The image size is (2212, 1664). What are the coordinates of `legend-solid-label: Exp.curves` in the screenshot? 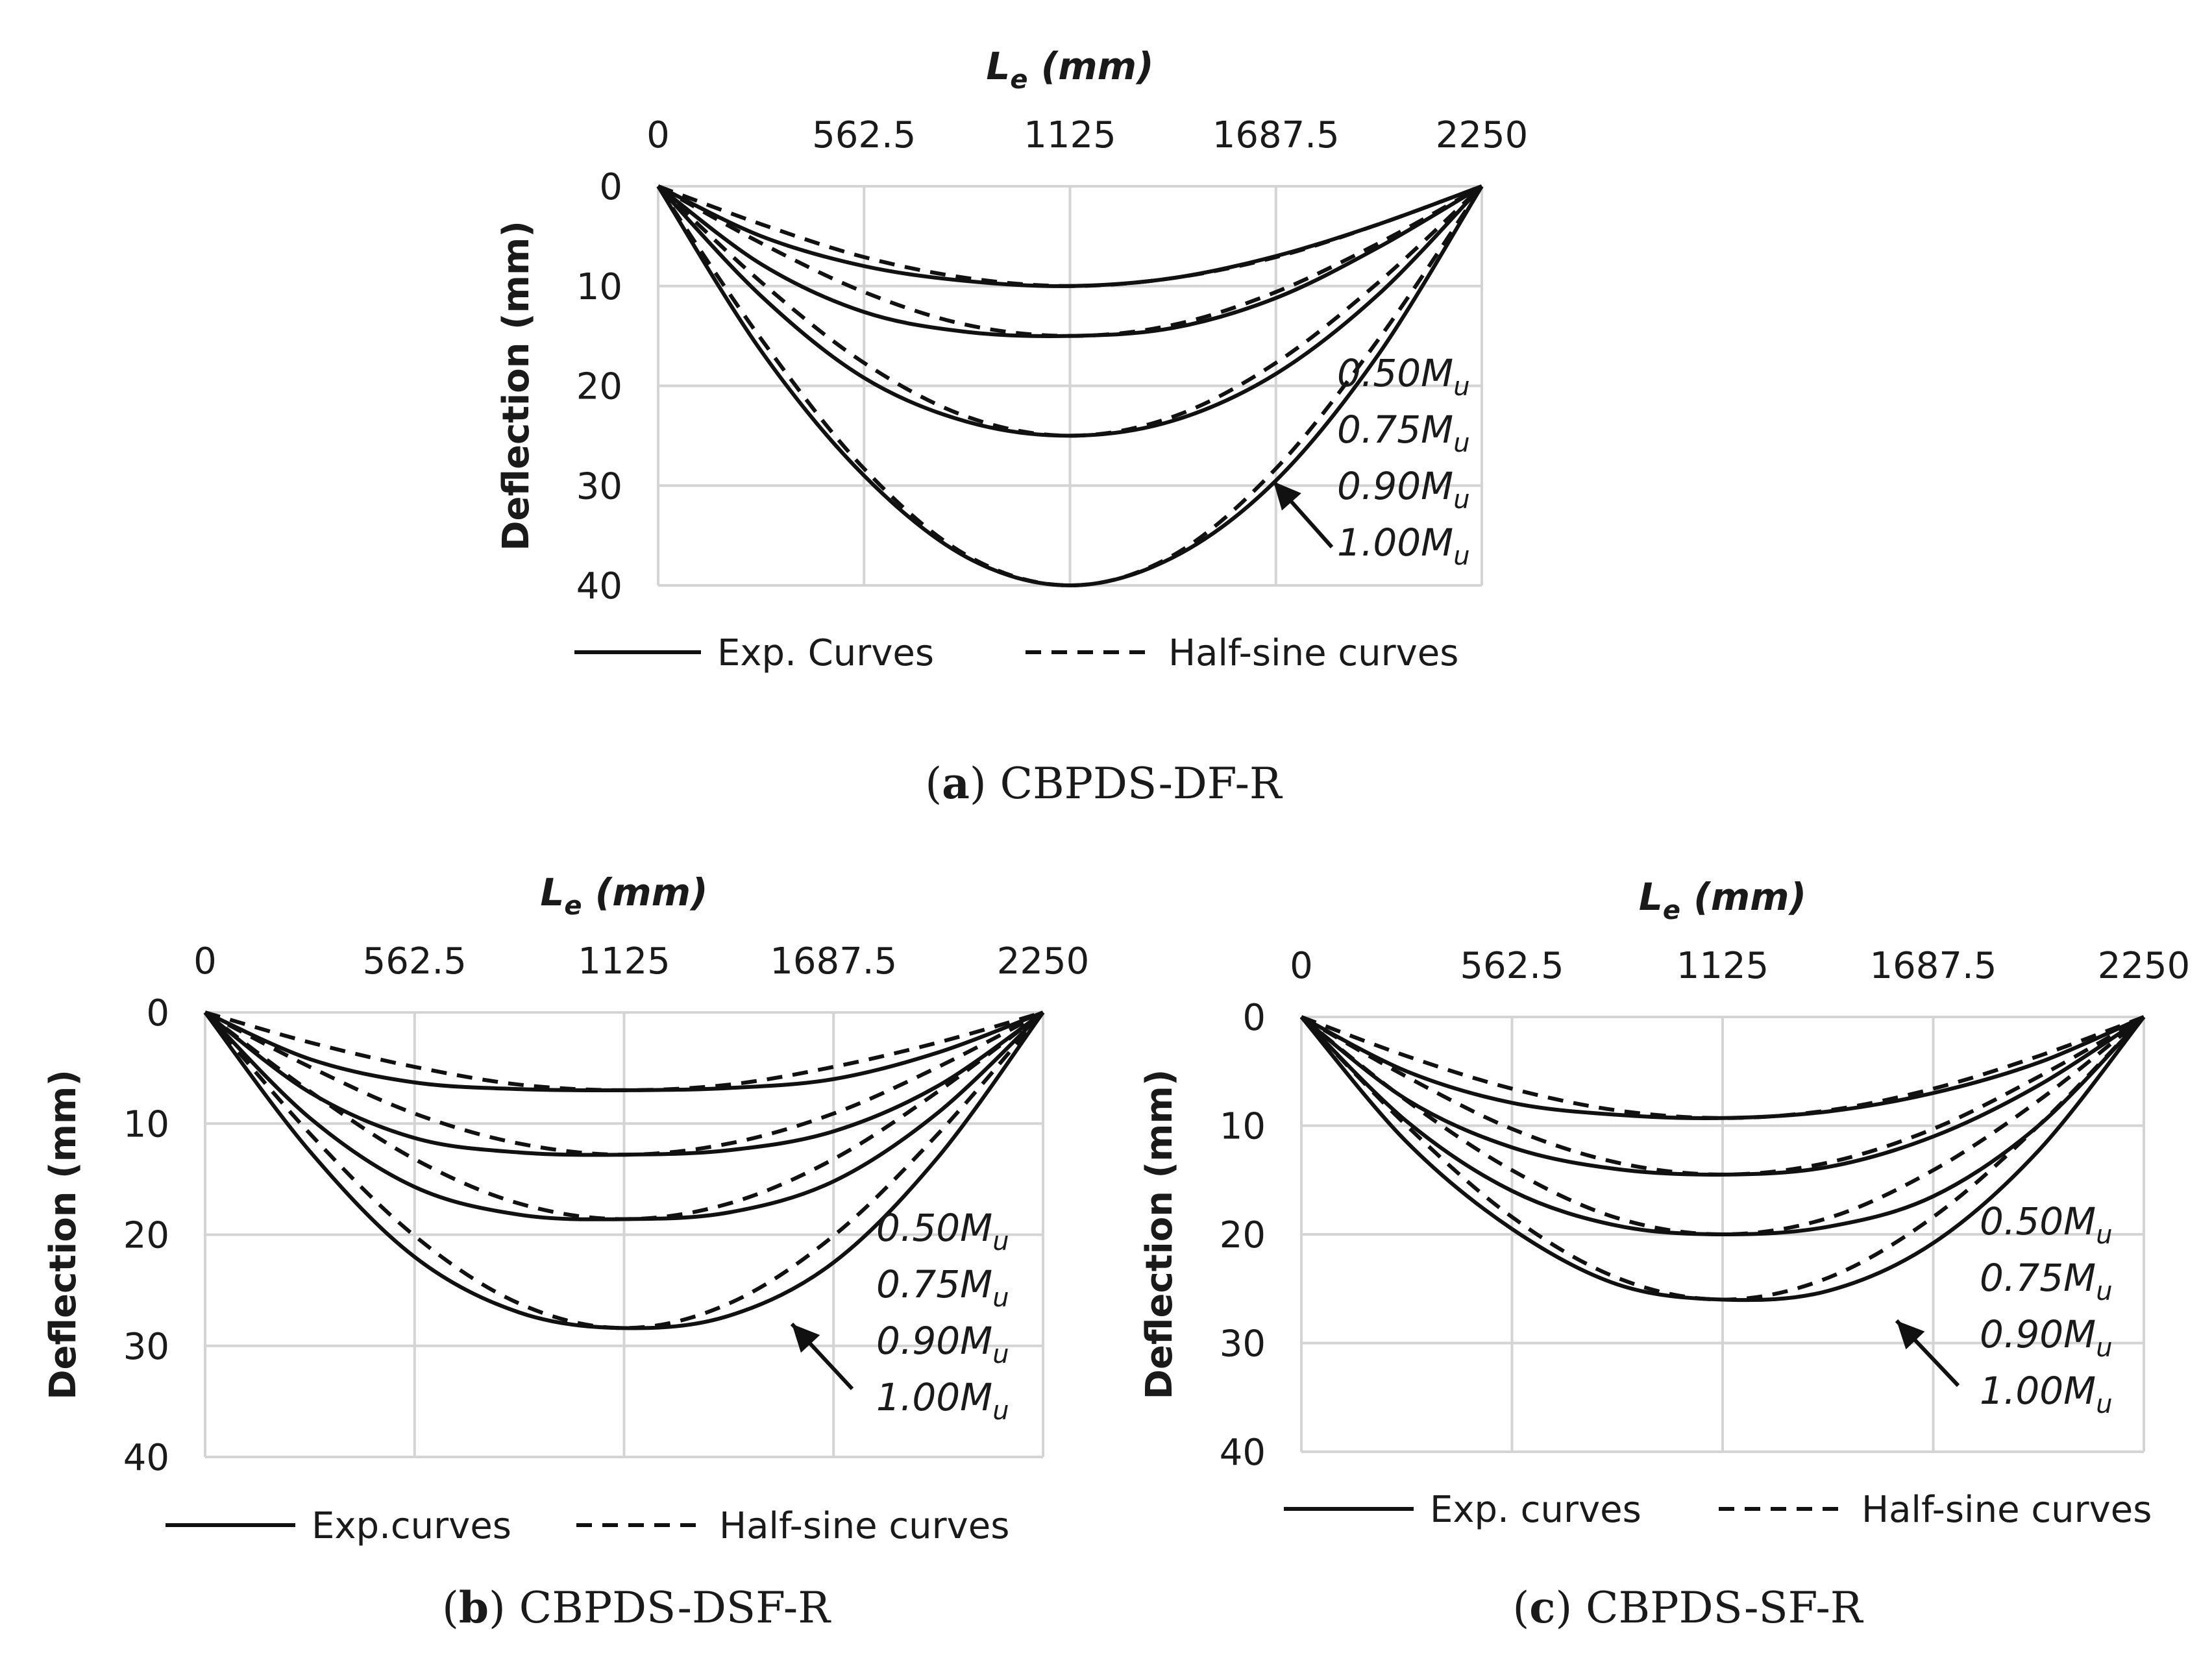 It's located at (411, 1526).